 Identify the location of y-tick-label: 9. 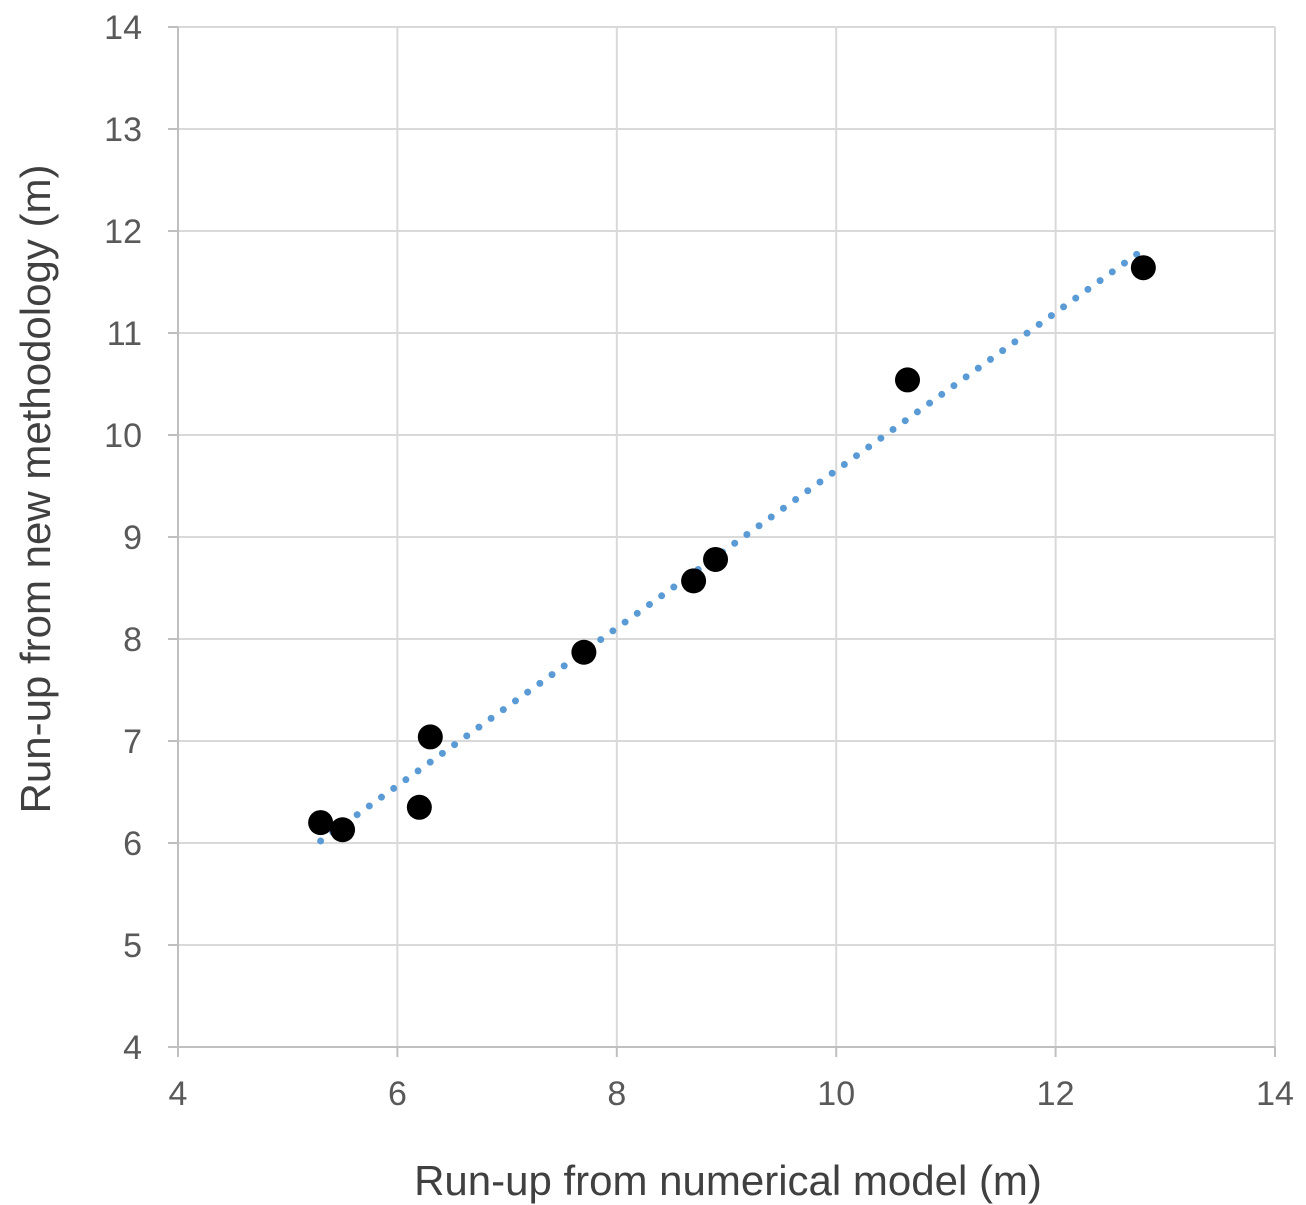
(132, 538).